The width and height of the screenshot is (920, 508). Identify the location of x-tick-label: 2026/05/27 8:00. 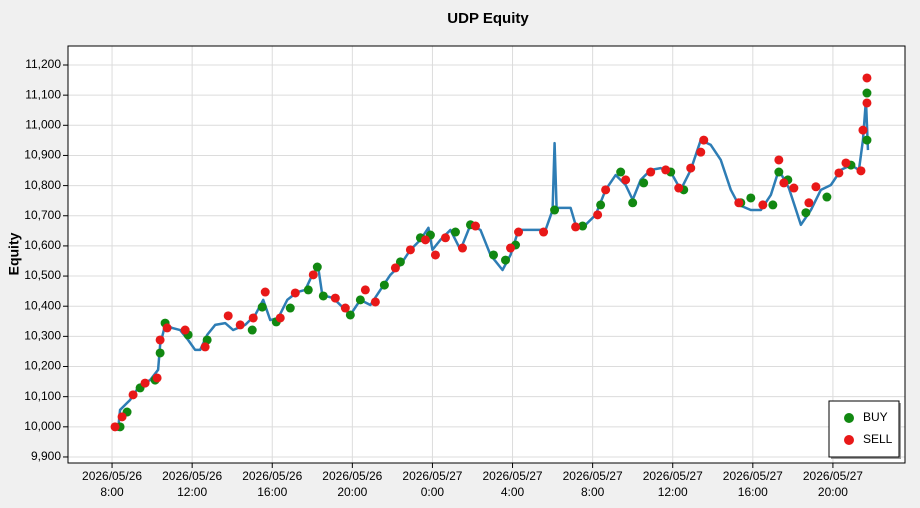
(592, 484).